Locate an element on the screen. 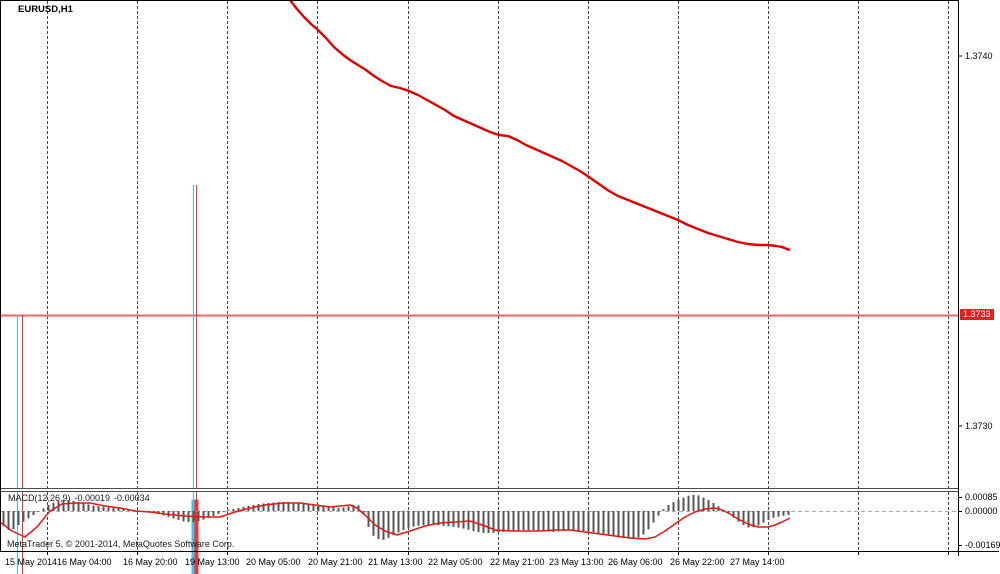 The width and height of the screenshot is (1000, 574). macd-name: MACD(12,26,9) is located at coordinates (39, 498).